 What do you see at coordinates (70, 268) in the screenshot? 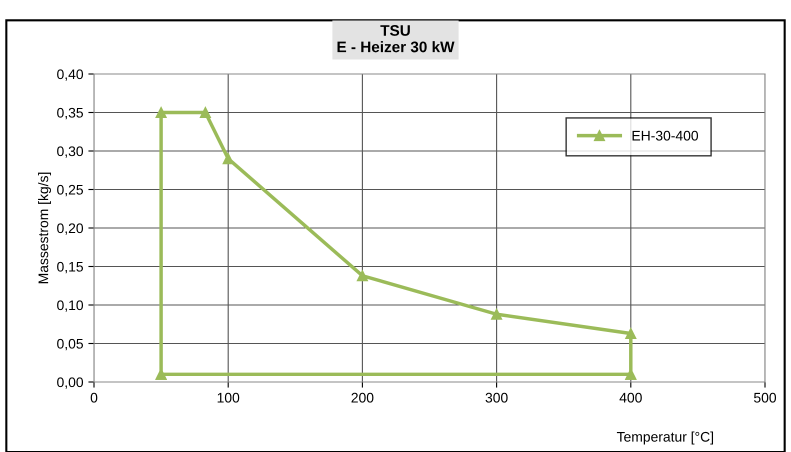
I see `y-tick-label: 0,15` at bounding box center [70, 268].